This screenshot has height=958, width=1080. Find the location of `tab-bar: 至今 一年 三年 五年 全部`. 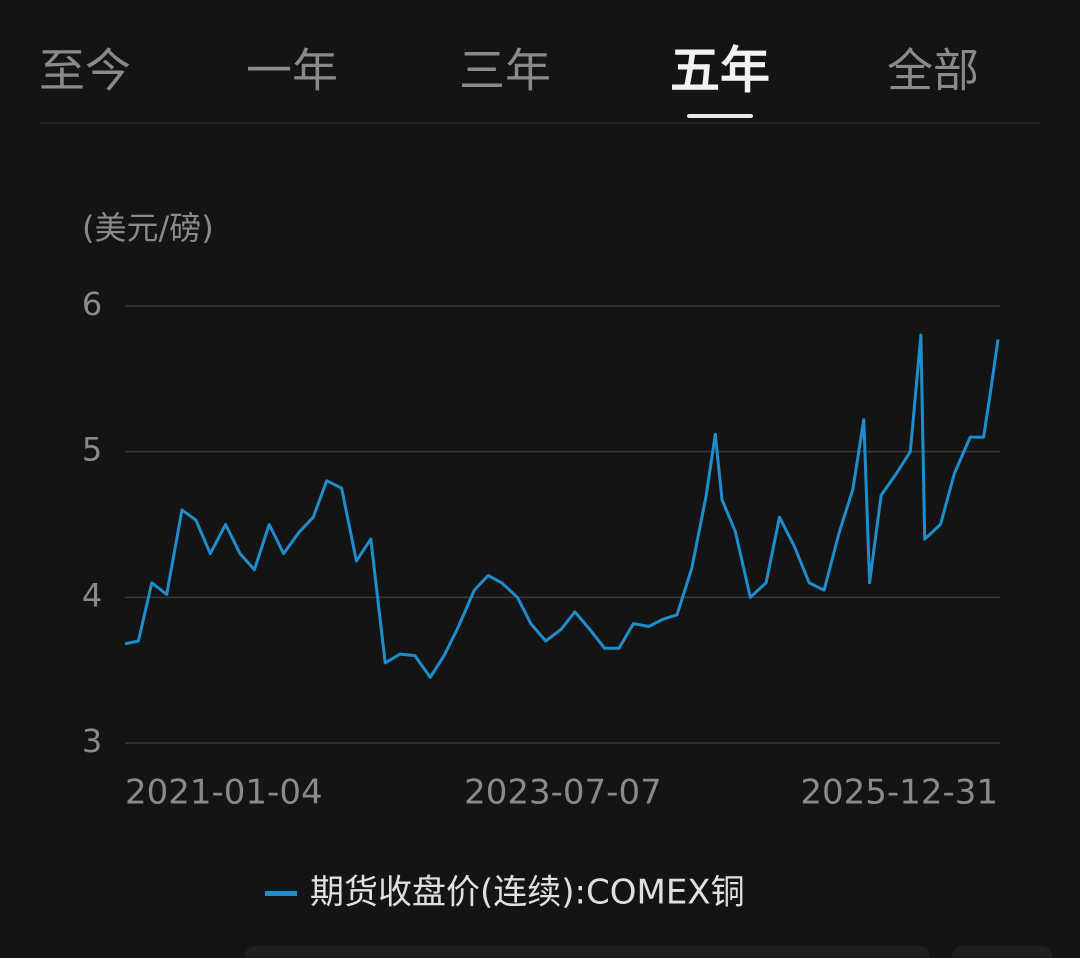

tab-bar: 至今 一年 三年 五年 全部 is located at coordinates (509, 71).